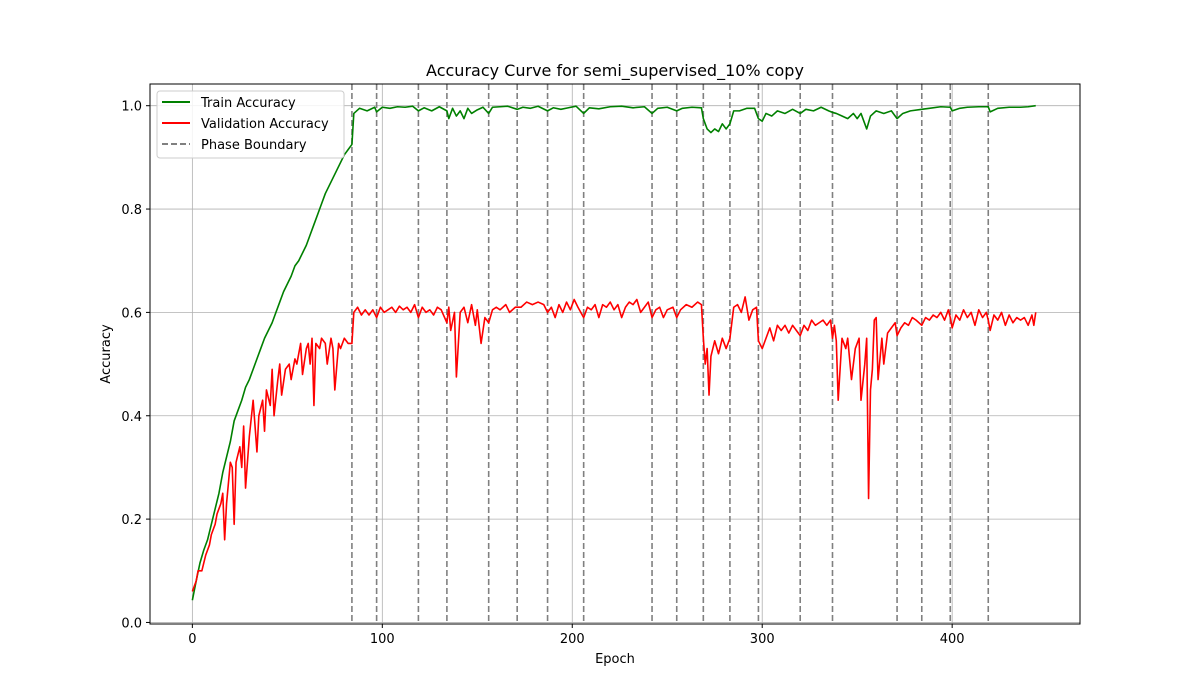  I want to click on legend-label-phase-boundary: Phase Boundary, so click(254, 145).